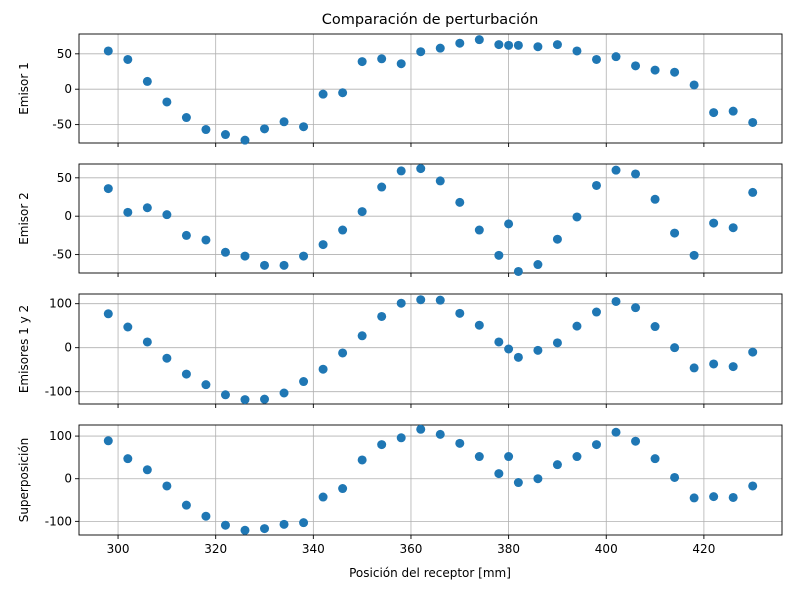 The image size is (790, 590). What do you see at coordinates (703, 549) in the screenshot?
I see `x-tick-label: 420` at bounding box center [703, 549].